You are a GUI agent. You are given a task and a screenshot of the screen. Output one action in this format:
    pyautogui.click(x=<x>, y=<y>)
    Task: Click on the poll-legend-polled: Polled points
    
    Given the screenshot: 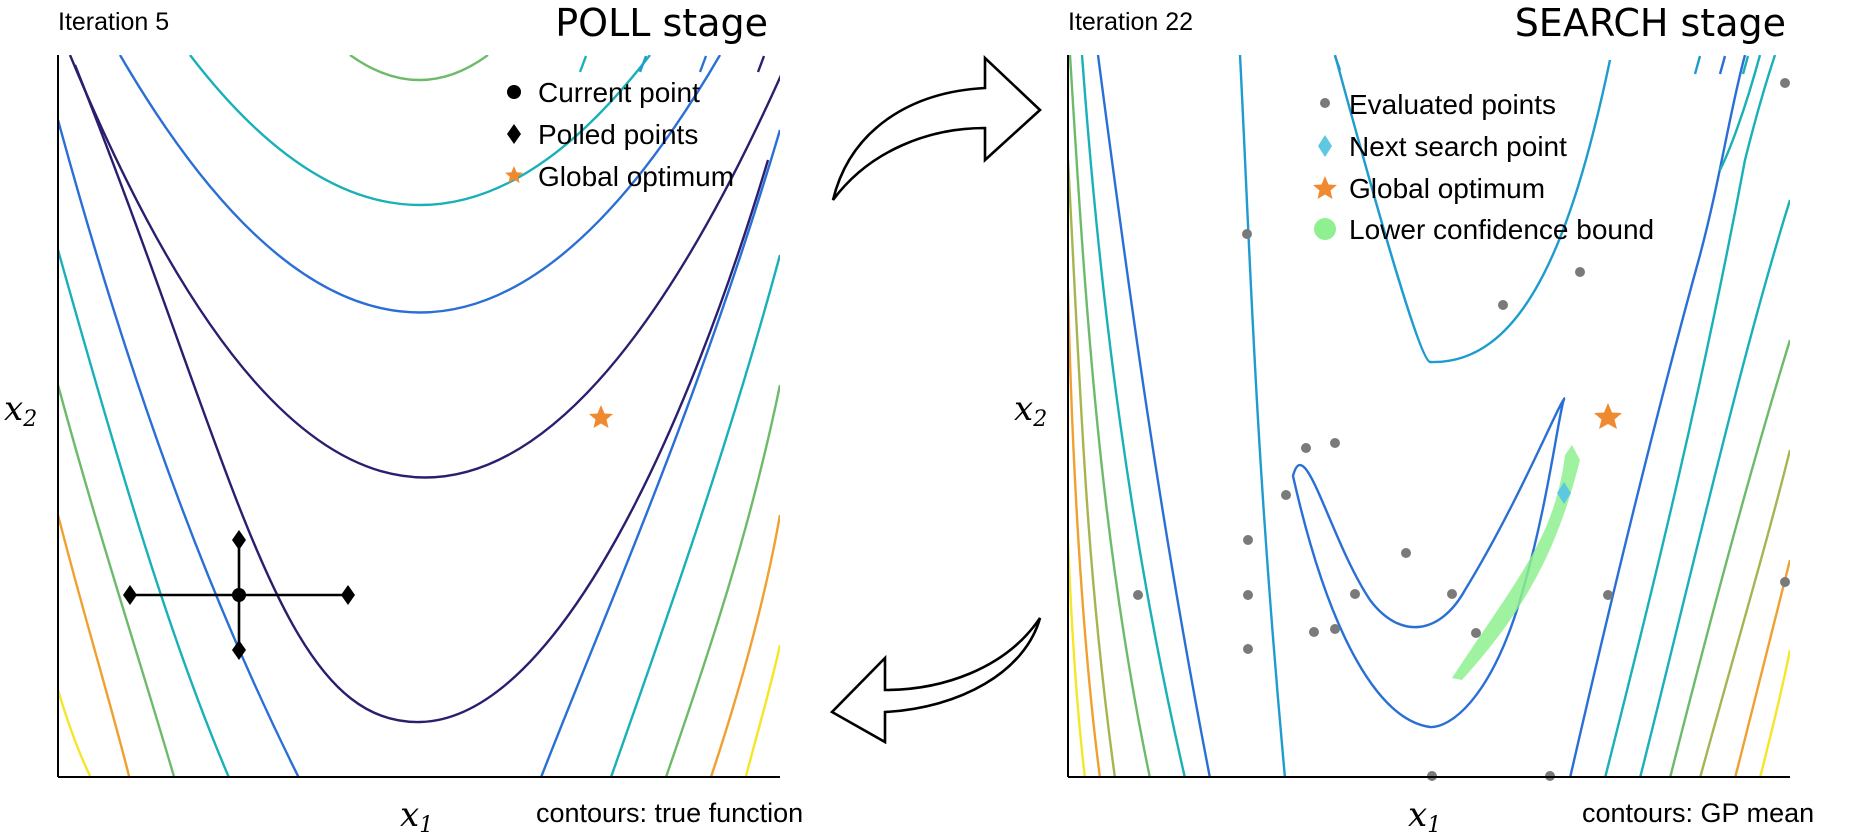 What is the action you would take?
    pyautogui.click(x=618, y=134)
    